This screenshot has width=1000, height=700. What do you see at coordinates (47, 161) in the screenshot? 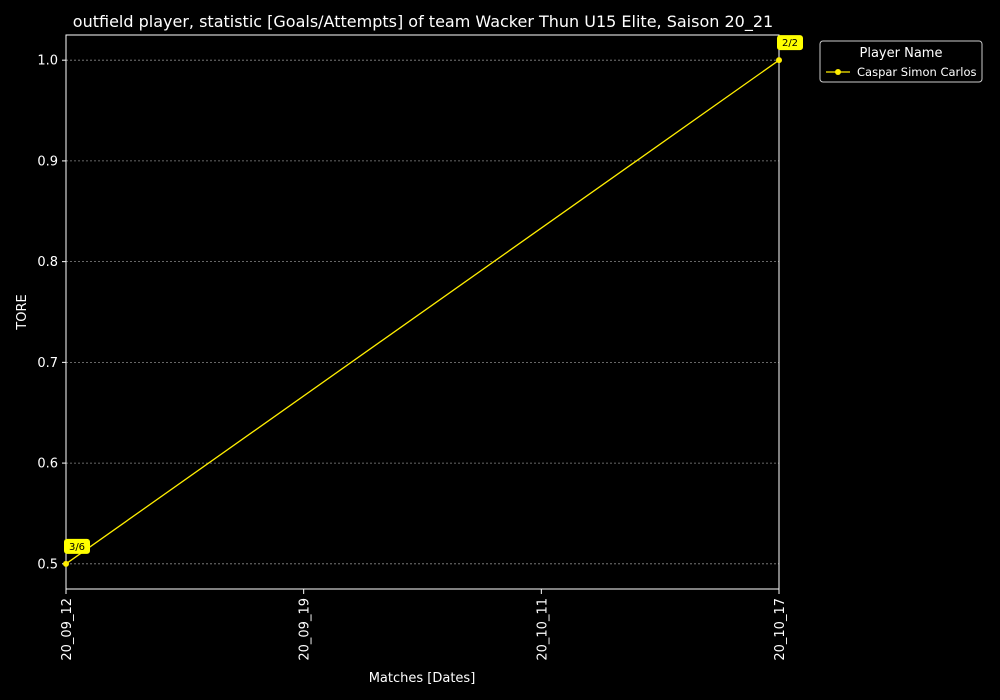
I see `y-tick-label: 0.9` at bounding box center [47, 161].